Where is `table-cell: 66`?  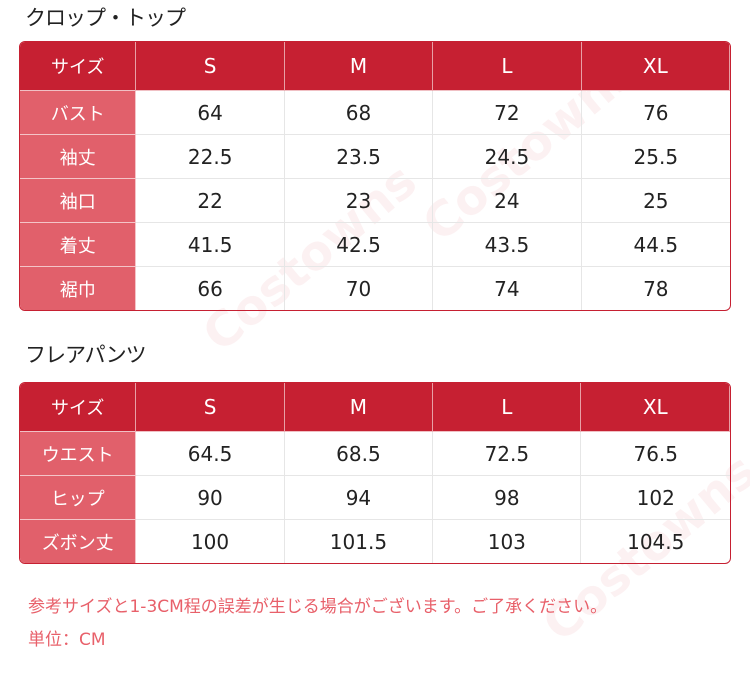 table-cell: 66 is located at coordinates (210, 288).